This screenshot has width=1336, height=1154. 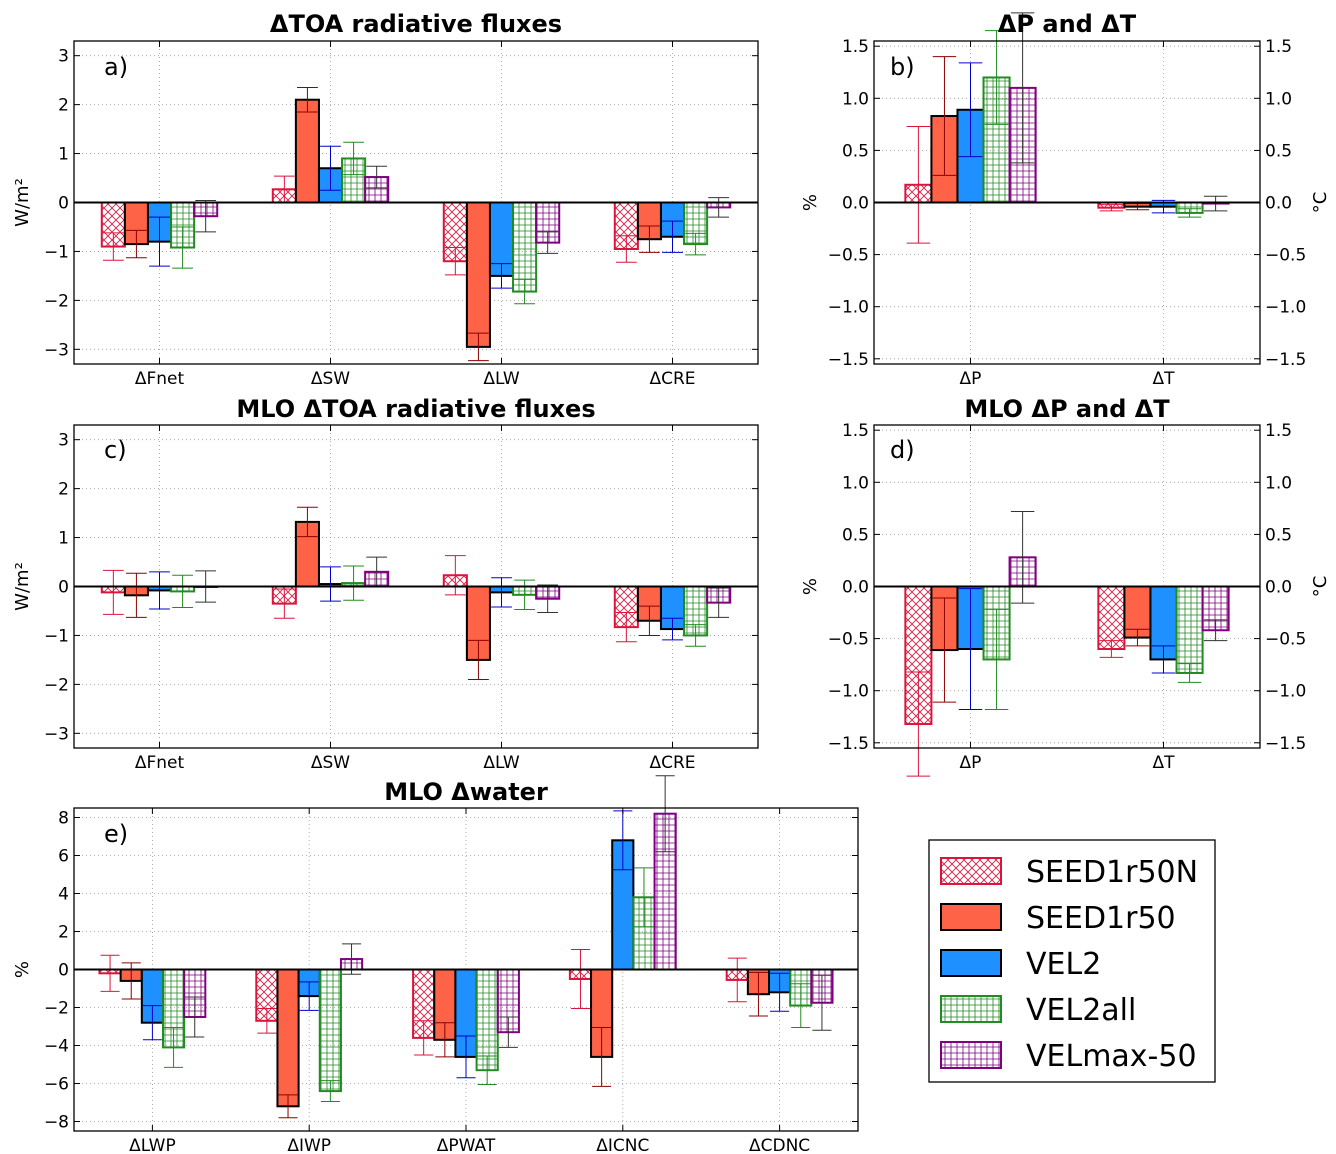 I want to click on legend-label: VEL2, so click(x=1063, y=964).